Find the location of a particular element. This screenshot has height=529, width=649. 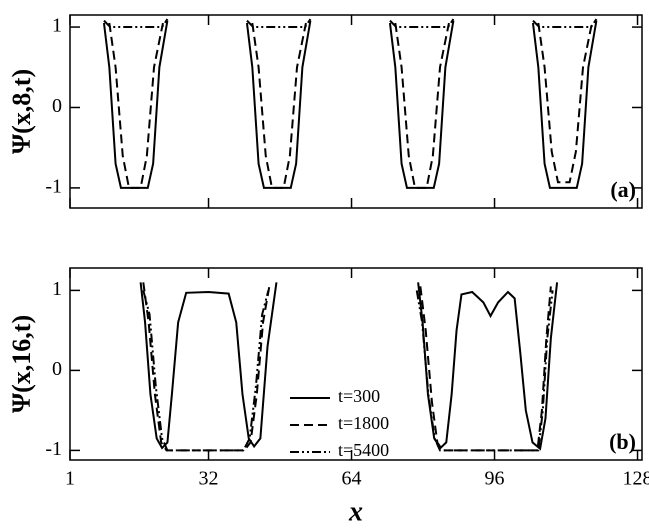

legend-label: t=1800 is located at coordinates (363, 423).